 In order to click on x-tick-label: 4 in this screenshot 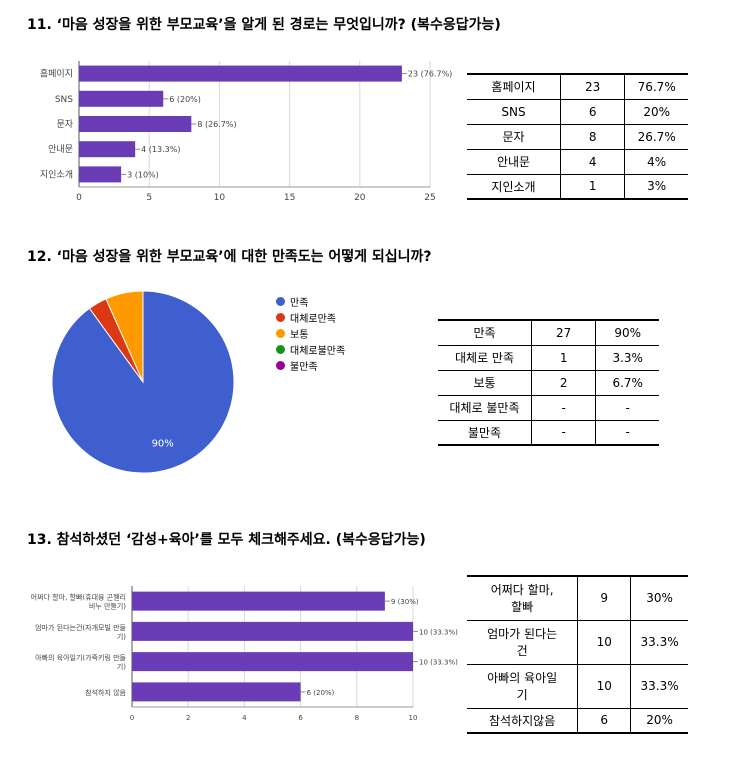, I will do `click(244, 718)`.